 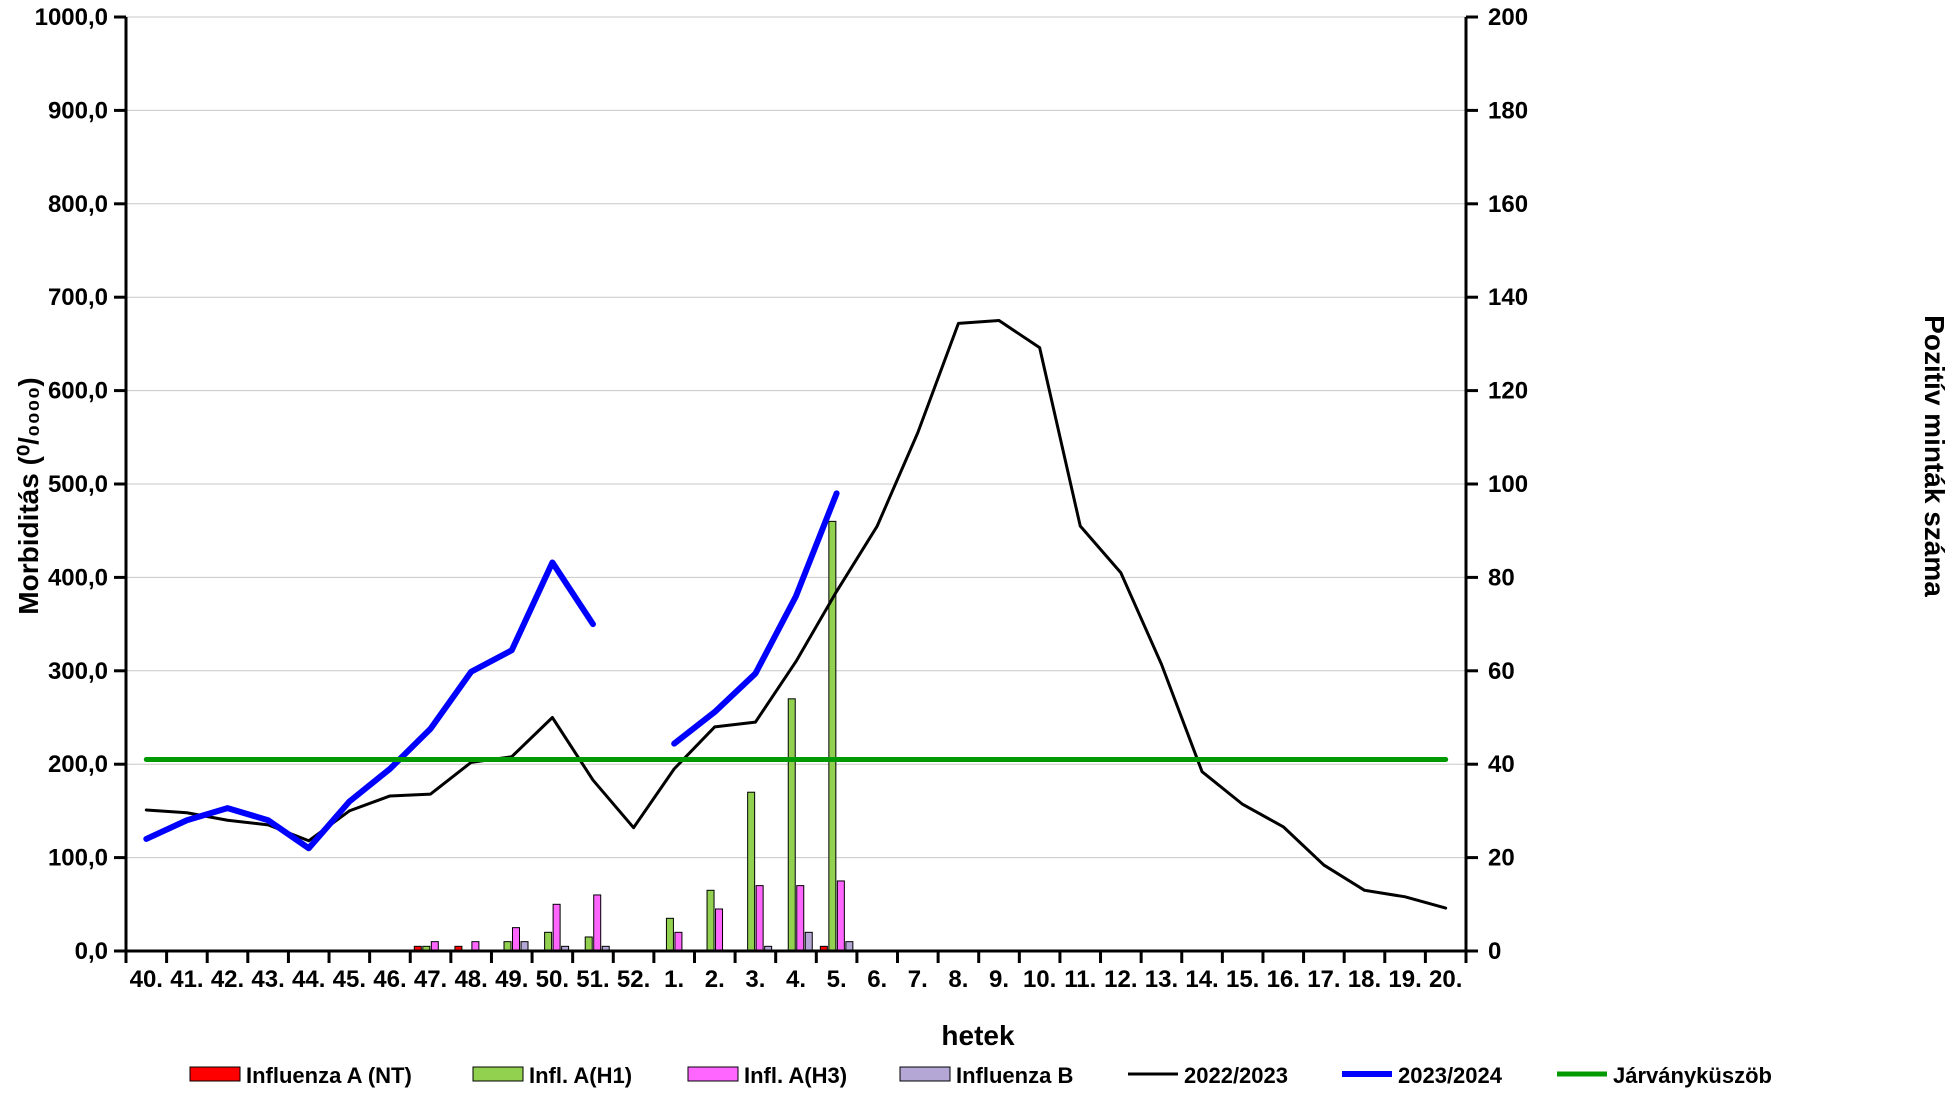 What do you see at coordinates (1494, 951) in the screenshot?
I see `y-right-tick-label: 0` at bounding box center [1494, 951].